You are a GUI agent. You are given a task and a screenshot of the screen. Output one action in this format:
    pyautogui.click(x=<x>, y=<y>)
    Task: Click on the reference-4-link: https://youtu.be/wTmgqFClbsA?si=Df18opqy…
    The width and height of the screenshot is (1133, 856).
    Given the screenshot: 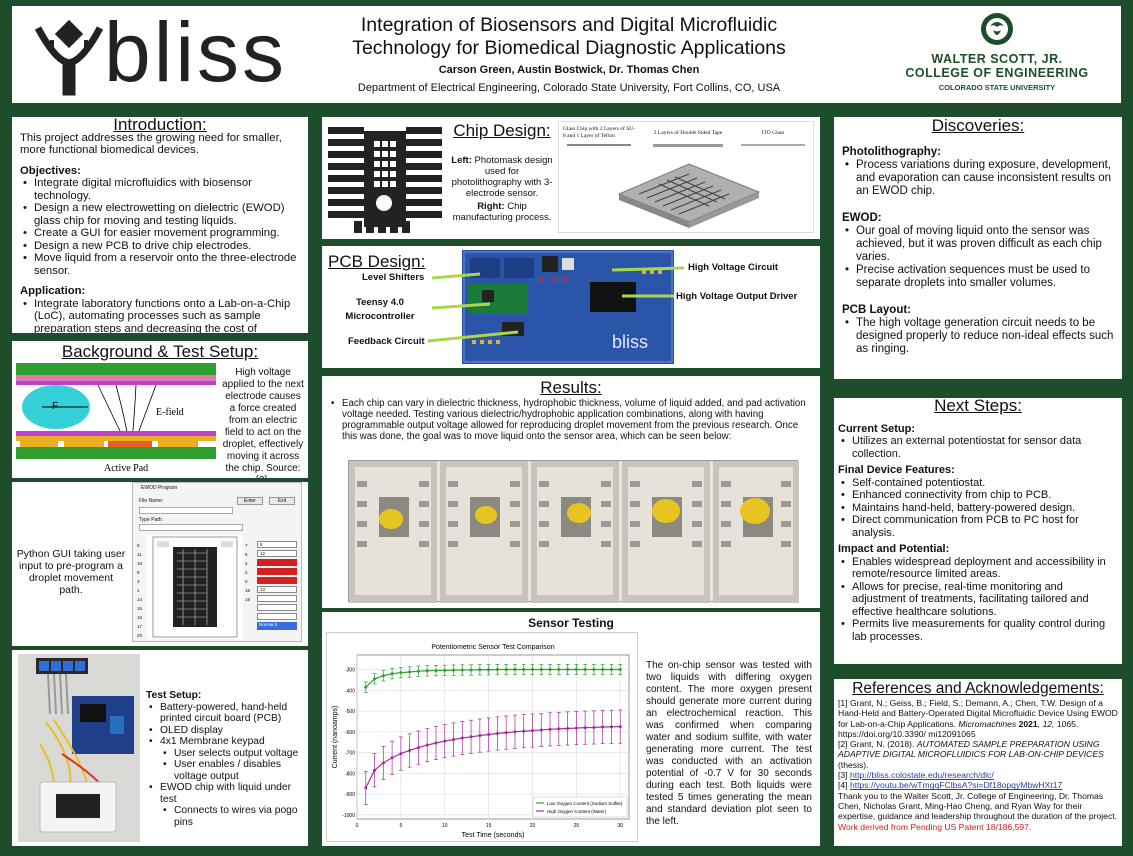 What is the action you would take?
    pyautogui.click(x=956, y=785)
    